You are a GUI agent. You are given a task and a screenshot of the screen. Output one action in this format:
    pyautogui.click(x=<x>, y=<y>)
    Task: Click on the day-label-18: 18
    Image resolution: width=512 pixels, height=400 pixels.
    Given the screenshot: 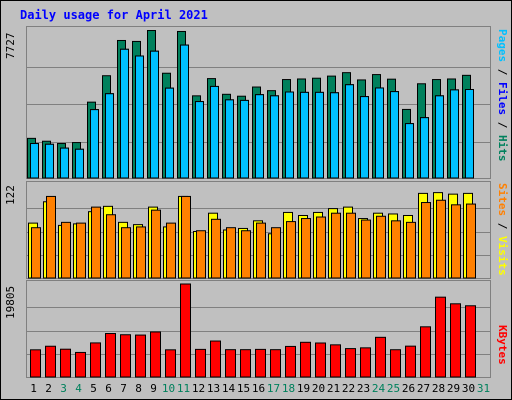 What is the action you would take?
    pyautogui.click(x=288, y=388)
    